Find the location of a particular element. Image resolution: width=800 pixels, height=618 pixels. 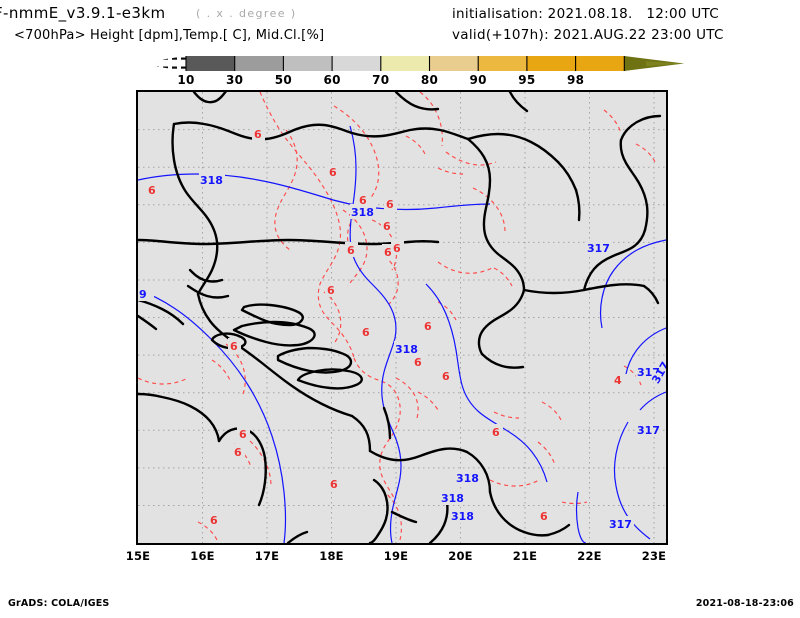

colorbar-segments is located at coordinates (410, 63).